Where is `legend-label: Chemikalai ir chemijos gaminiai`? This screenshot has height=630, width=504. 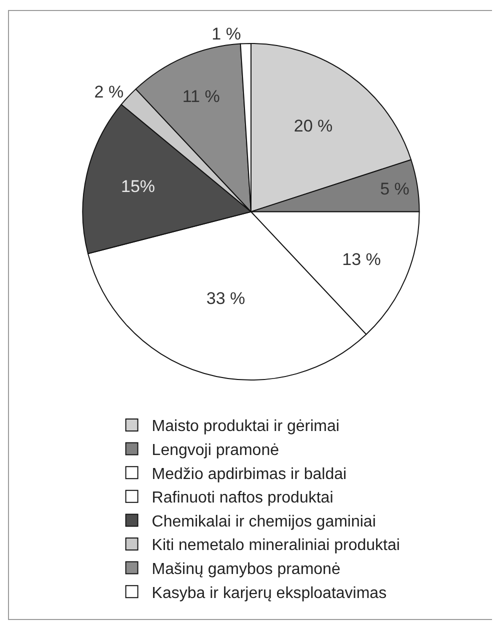
legend-label: Chemikalai ir chemijos gaminiai is located at coordinates (264, 521).